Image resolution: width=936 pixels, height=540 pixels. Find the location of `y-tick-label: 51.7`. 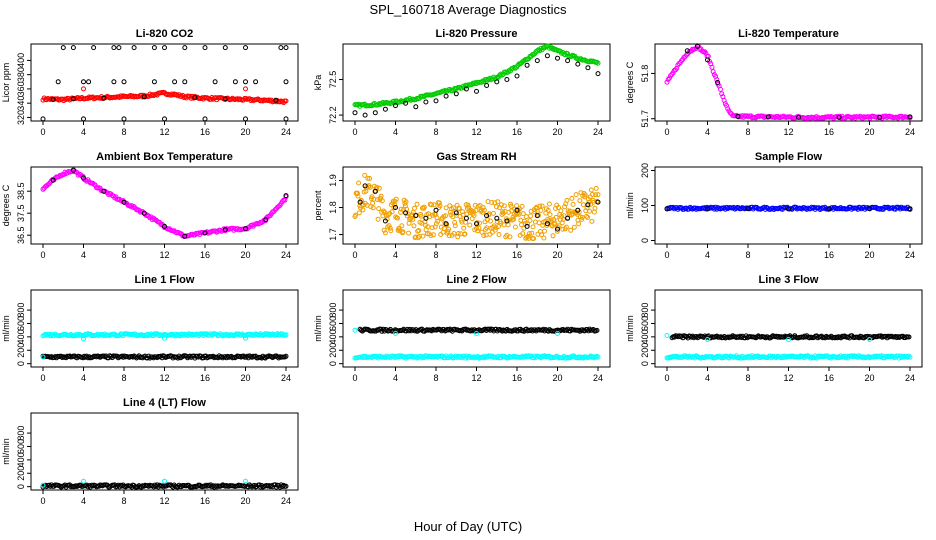

y-tick-label: 51.7 is located at coordinates (645, 119).